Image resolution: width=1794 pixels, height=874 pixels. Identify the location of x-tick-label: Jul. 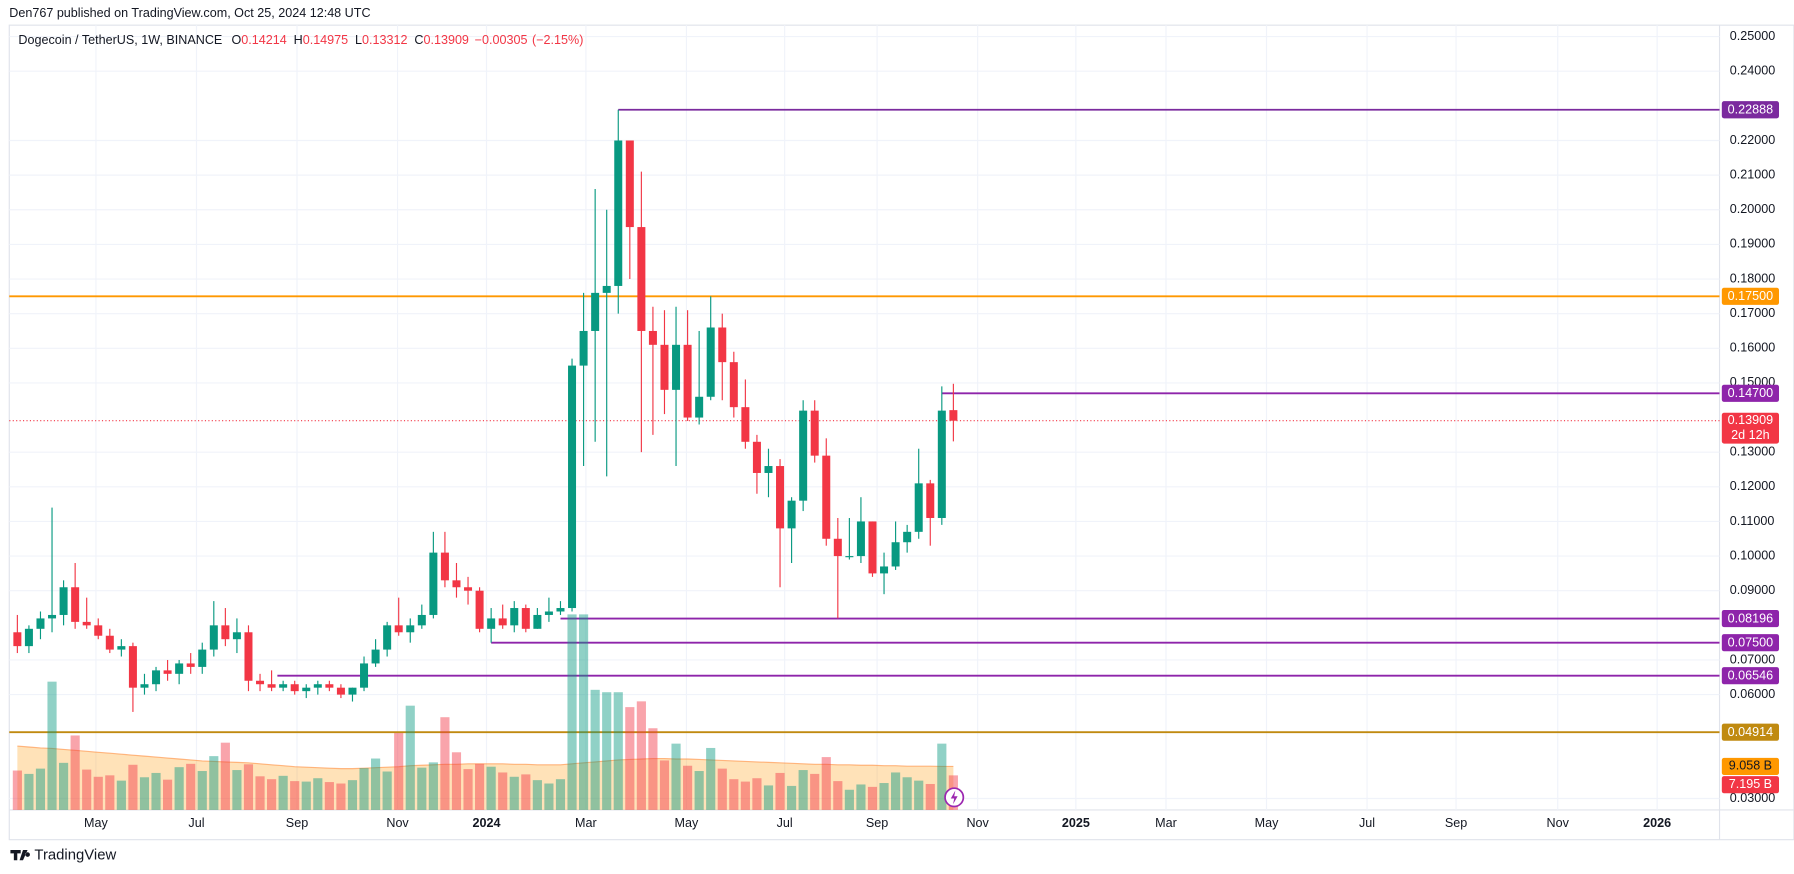
(1367, 823).